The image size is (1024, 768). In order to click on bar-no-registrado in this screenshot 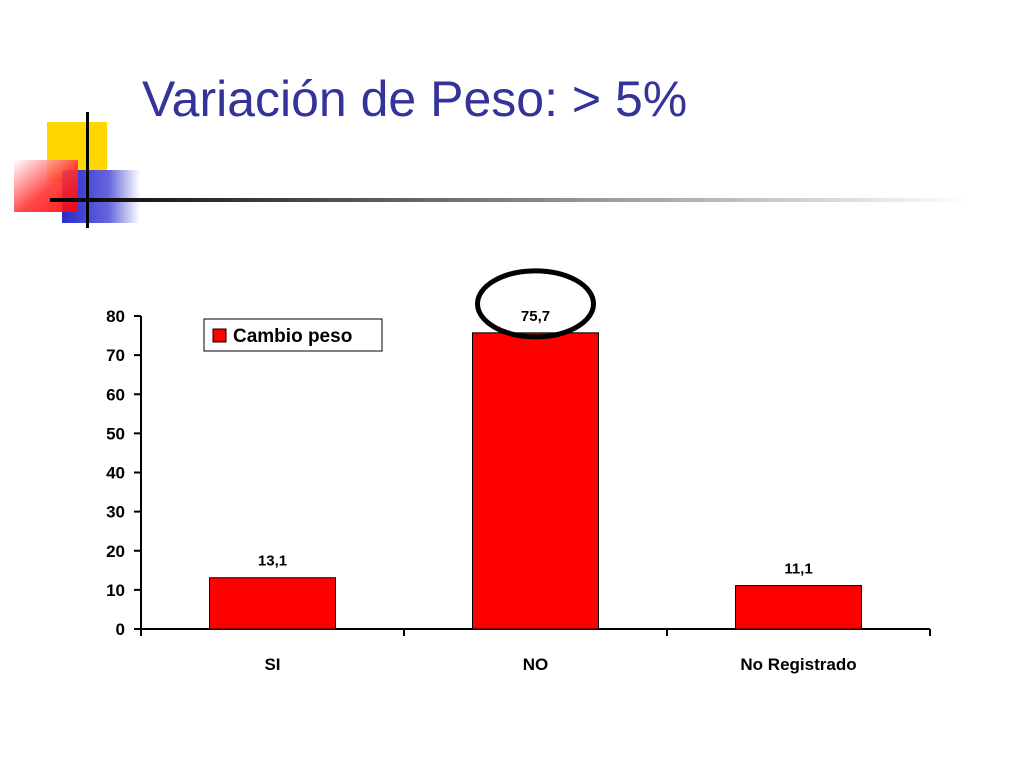, I will do `click(798, 607)`.